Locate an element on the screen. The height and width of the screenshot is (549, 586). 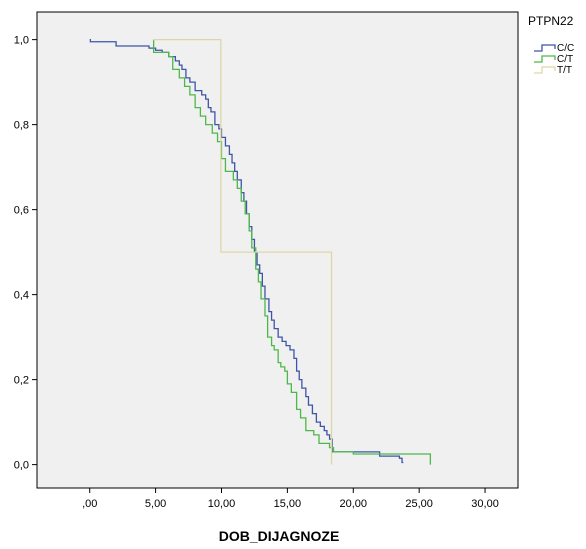
y-tick-label: 1,0 is located at coordinates (21, 41).